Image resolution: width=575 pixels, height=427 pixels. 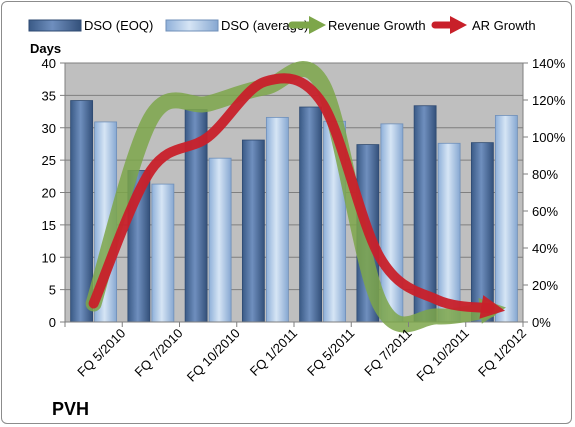 I want to click on y-tick-label: 25, so click(x=49, y=160).